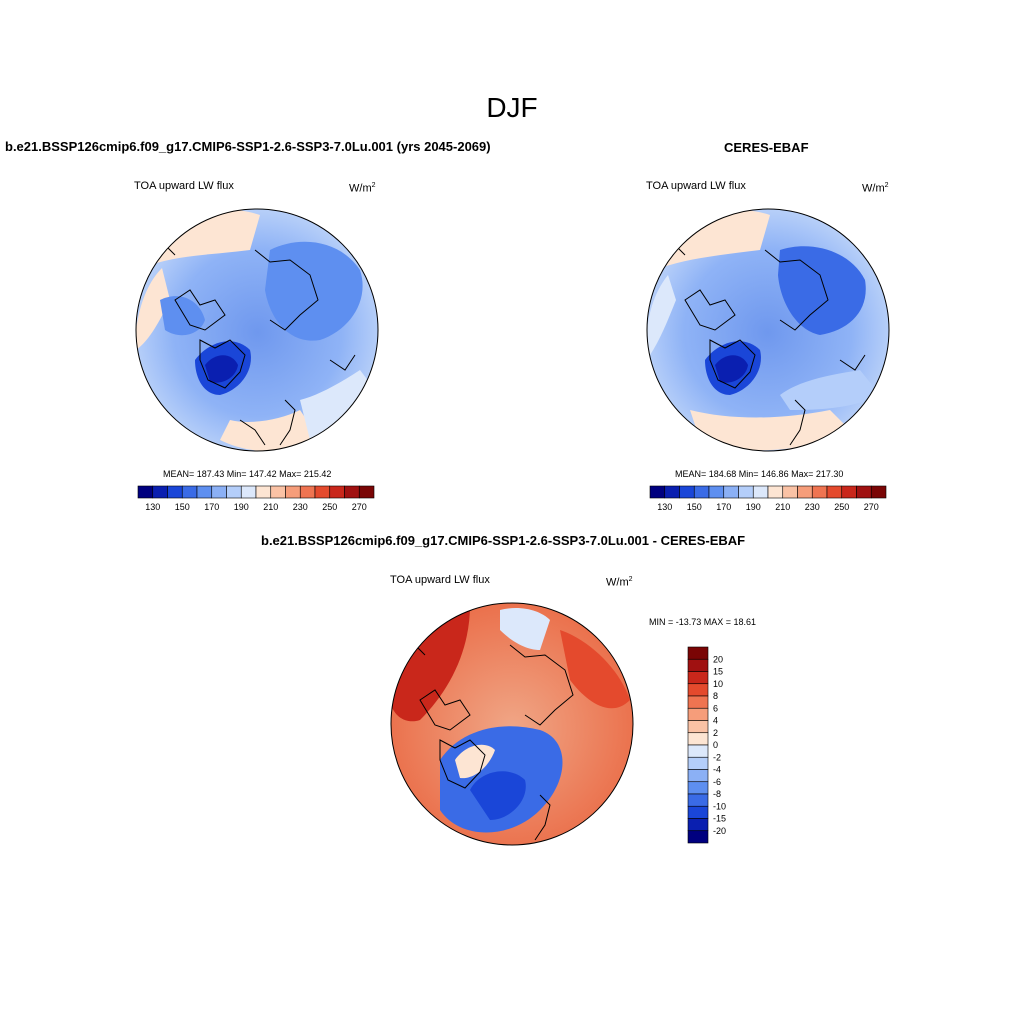 The image size is (1024, 1024). Describe the element at coordinates (717, 770) in the screenshot. I see `colorbar-tick-label: -4` at that location.